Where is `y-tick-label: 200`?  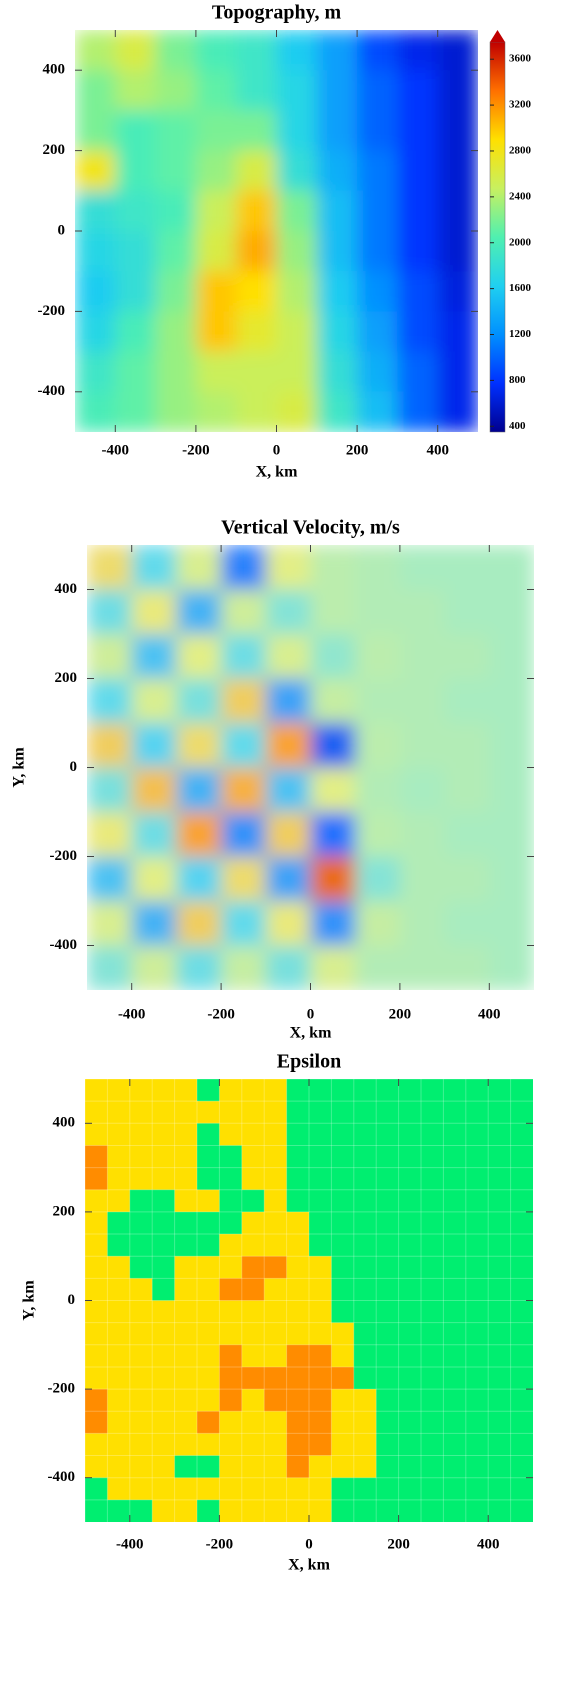 y-tick-label: 200 is located at coordinates (64, 1211).